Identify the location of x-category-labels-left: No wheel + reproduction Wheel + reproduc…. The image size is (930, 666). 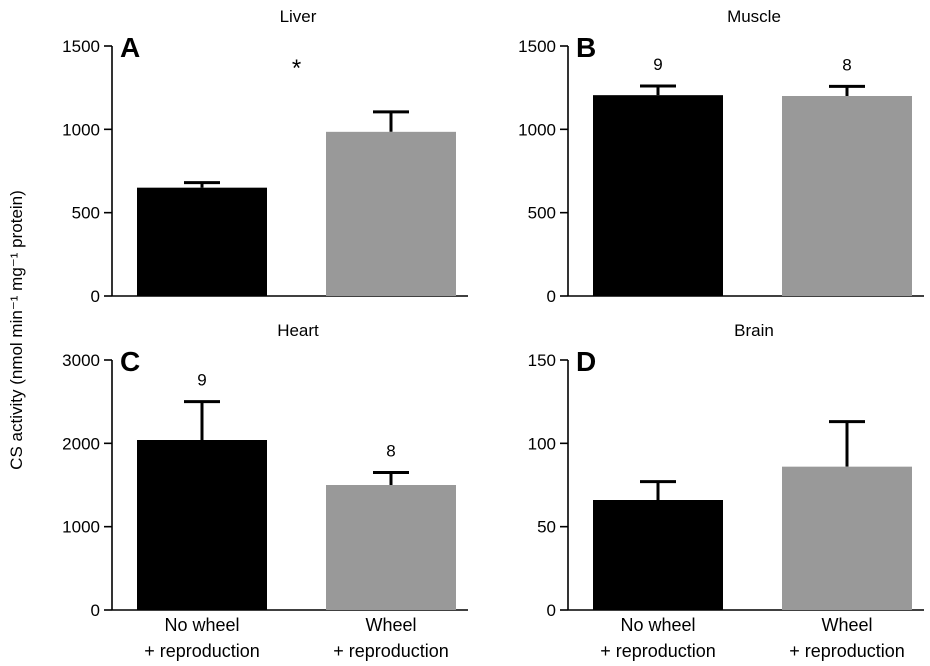
(296, 638).